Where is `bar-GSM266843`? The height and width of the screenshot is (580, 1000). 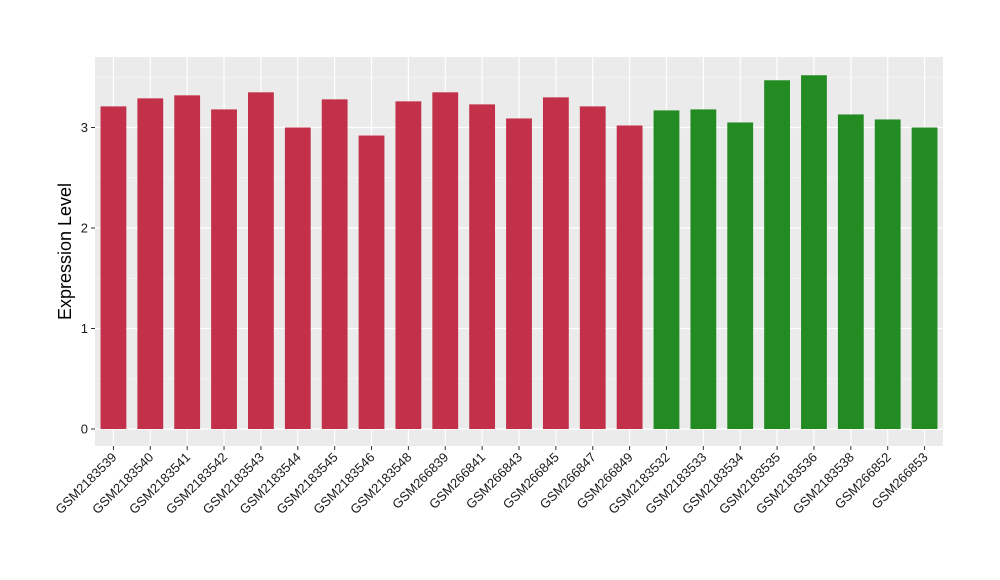 bar-GSM266843 is located at coordinates (519, 273).